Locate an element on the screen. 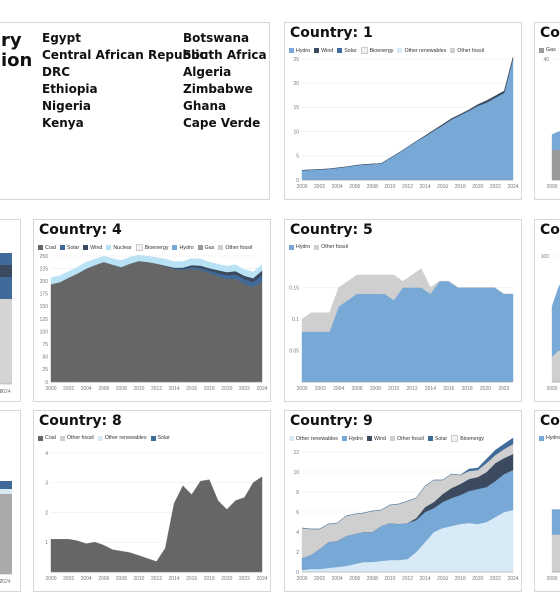 This screenshot has height=600, width=560. chart-panel-partial-left-1: 20202024 is located at coordinates (10, 310).